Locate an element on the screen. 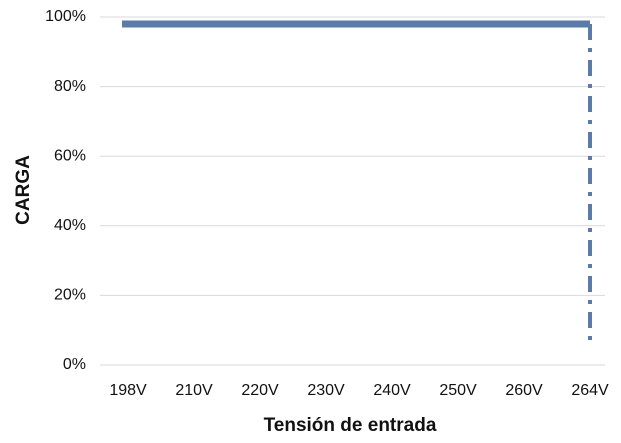 Image resolution: width=621 pixels, height=443 pixels. x-tick-label: 264V is located at coordinates (590, 390).